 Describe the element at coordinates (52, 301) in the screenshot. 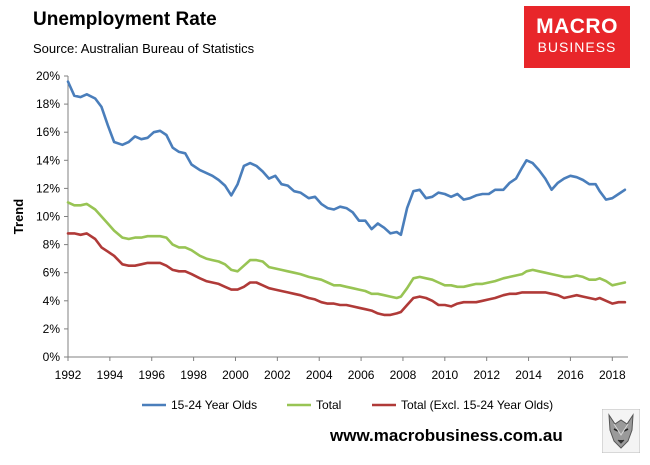

I see `y-tick-label: 4%` at that location.